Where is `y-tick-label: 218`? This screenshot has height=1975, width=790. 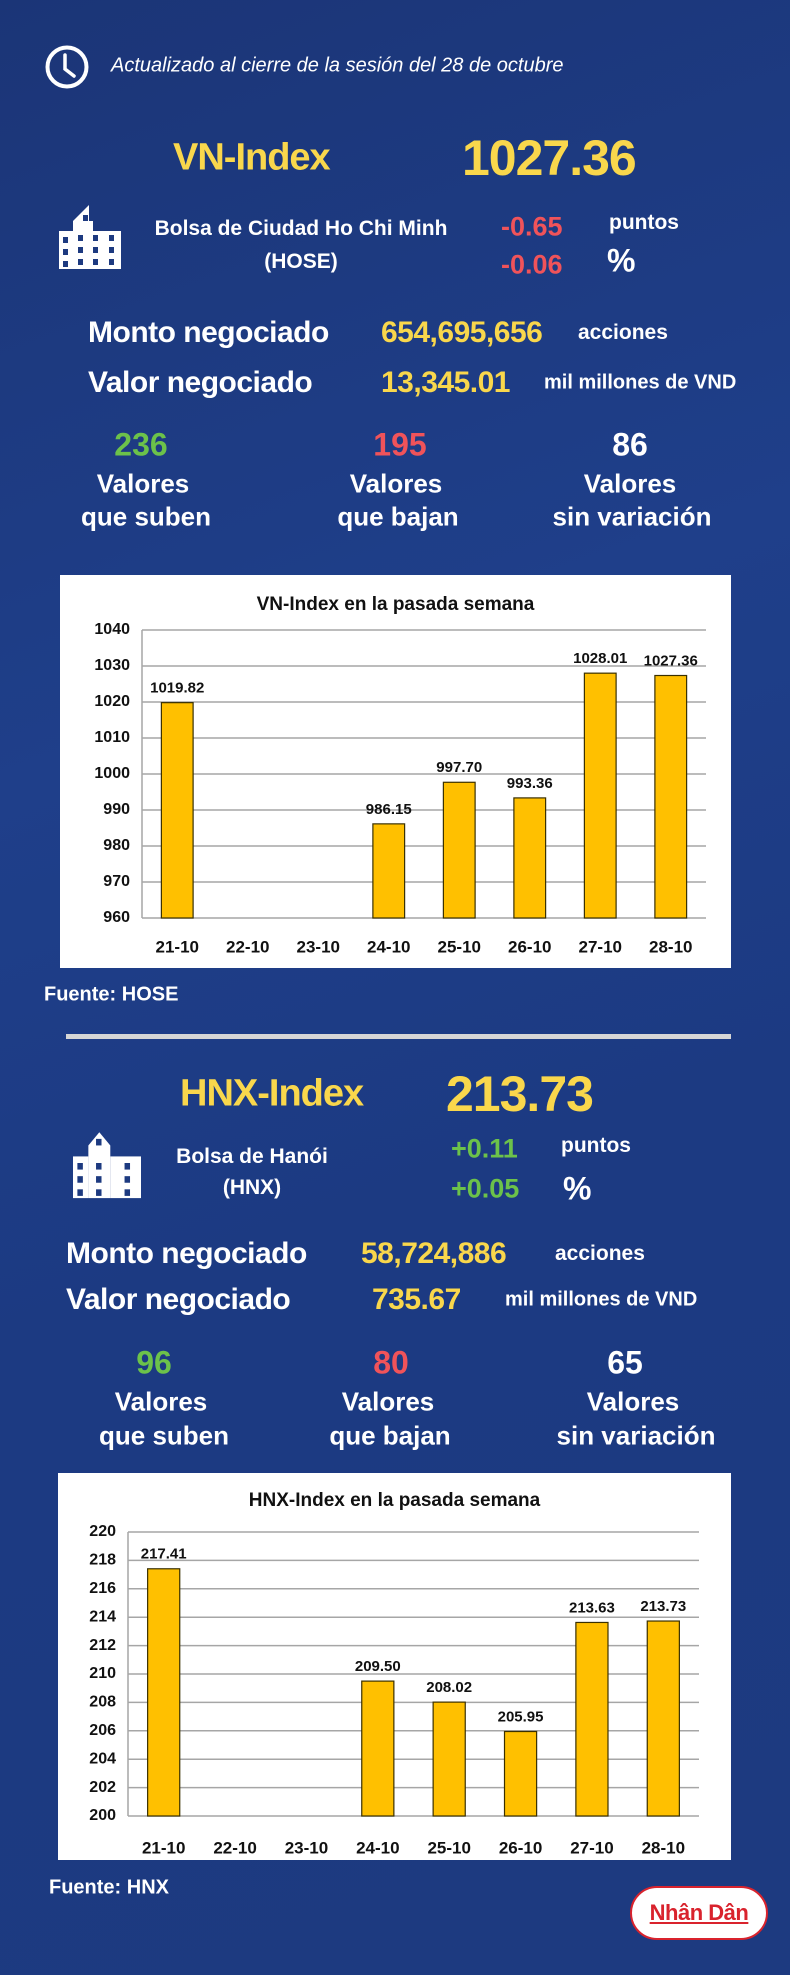
y-tick-label: 218 is located at coordinates (102, 1560).